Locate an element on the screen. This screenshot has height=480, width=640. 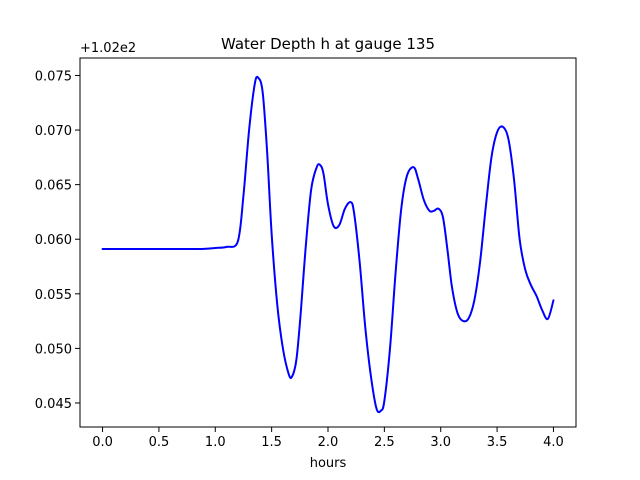
x-tick-label: 3.0 is located at coordinates (440, 442).